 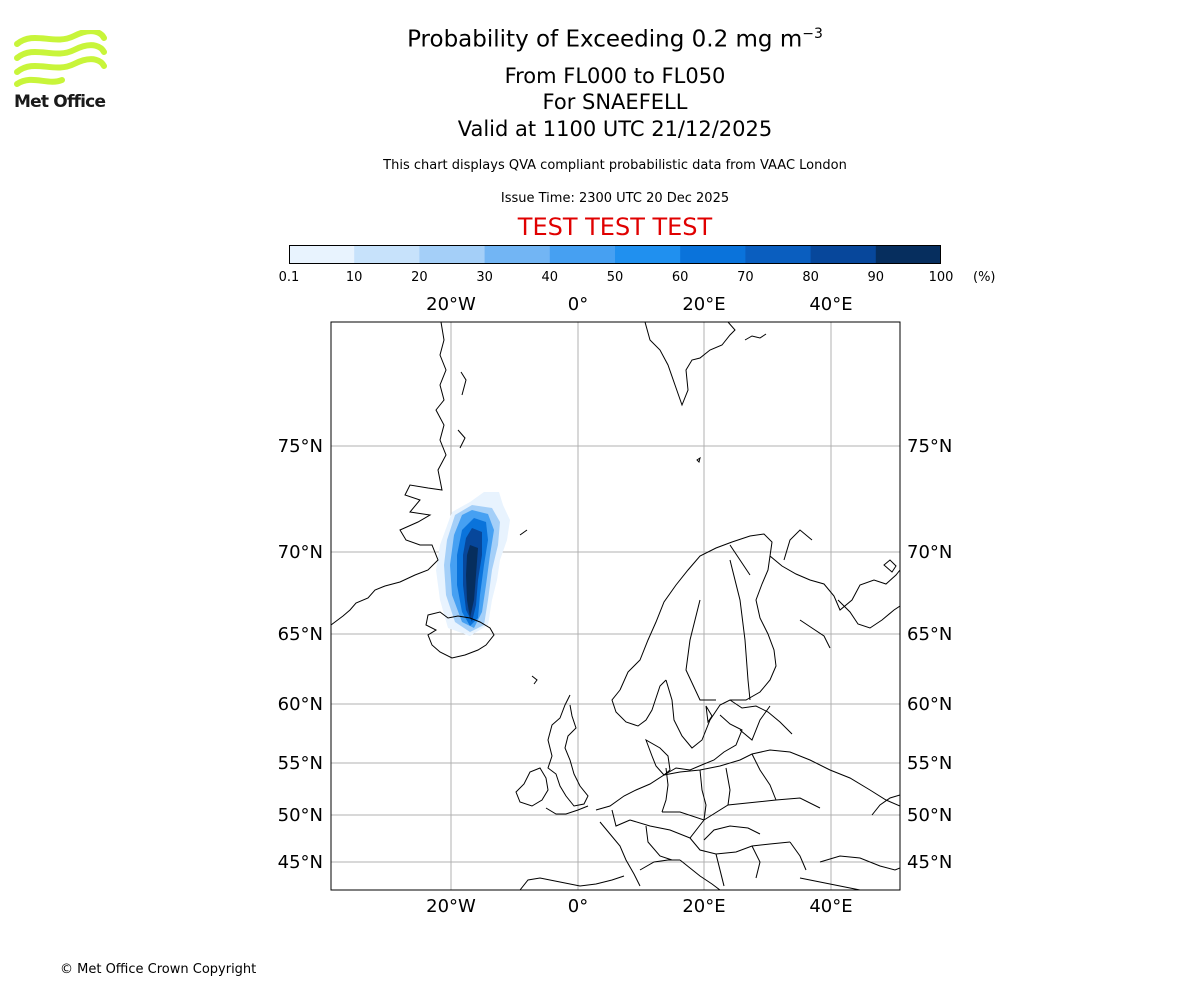 I want to click on logo-wordmark: Met Office, so click(x=60, y=102).